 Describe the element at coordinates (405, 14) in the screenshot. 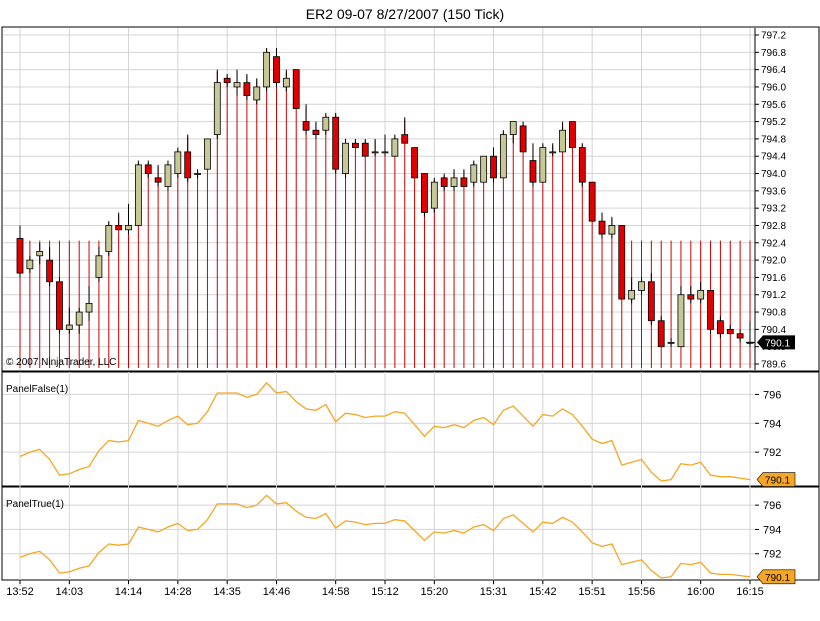

I see `chart-title: ER2 09-07 8/27/2007 (150 Tick)` at that location.